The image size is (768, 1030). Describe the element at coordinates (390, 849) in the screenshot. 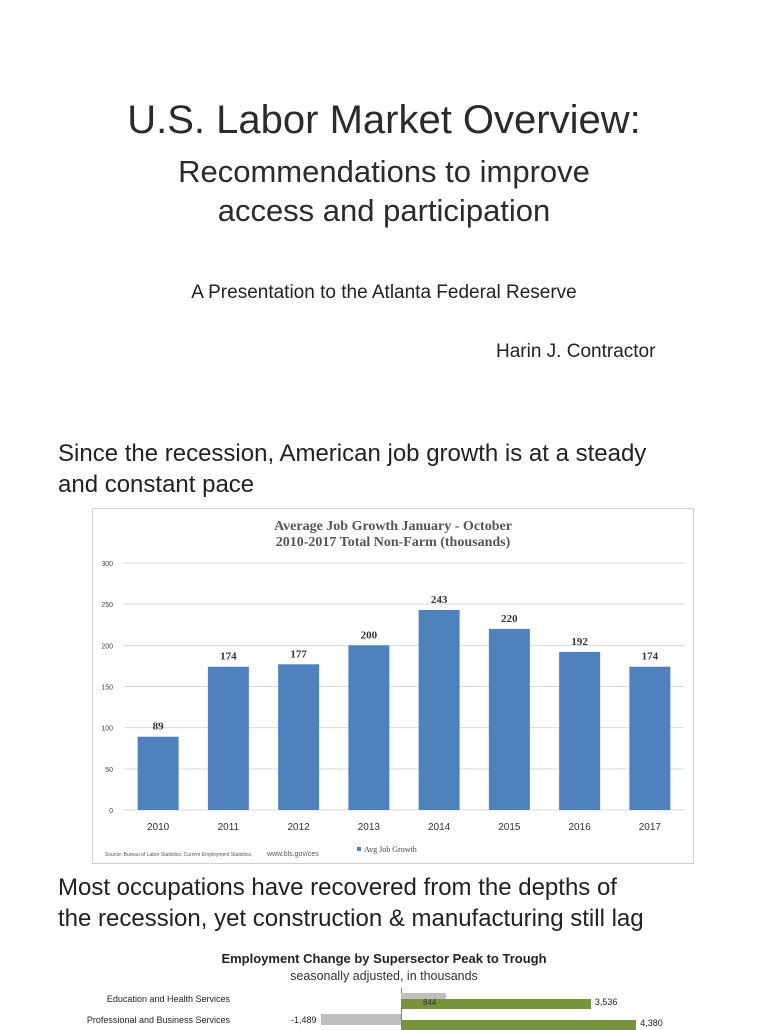

I see `legend-label: Avg Job Growth` at that location.